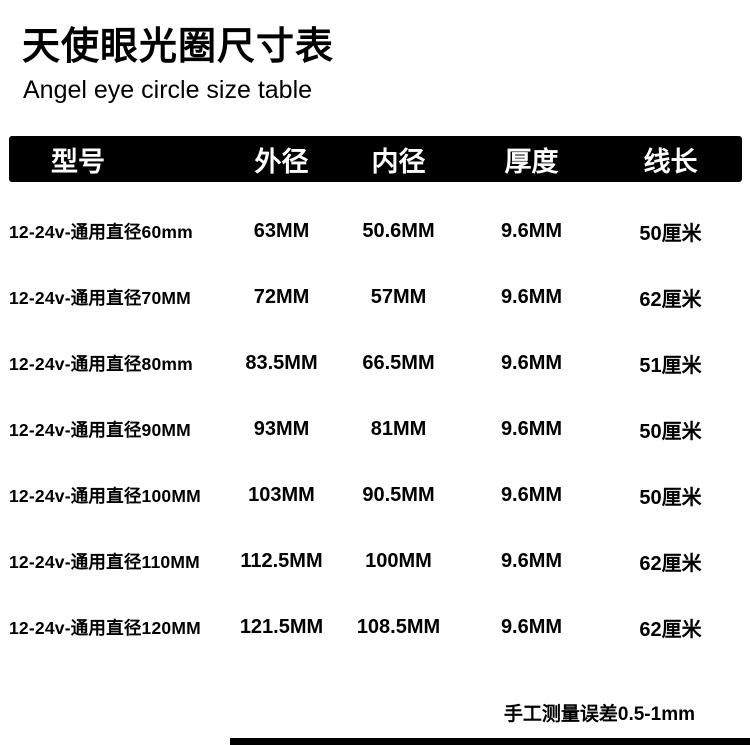 The height and width of the screenshot is (745, 750). Describe the element at coordinates (178, 47) in the screenshot. I see `page-title: 天使眼光圈尺寸表` at that location.